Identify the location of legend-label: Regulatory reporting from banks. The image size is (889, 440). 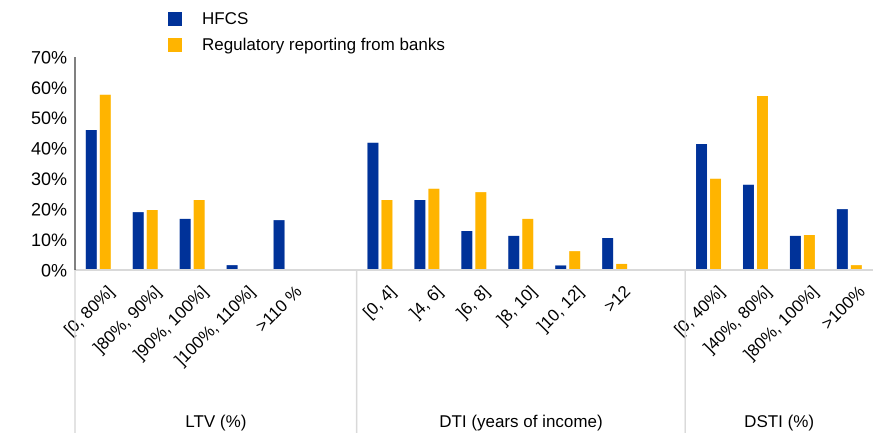
(323, 45).